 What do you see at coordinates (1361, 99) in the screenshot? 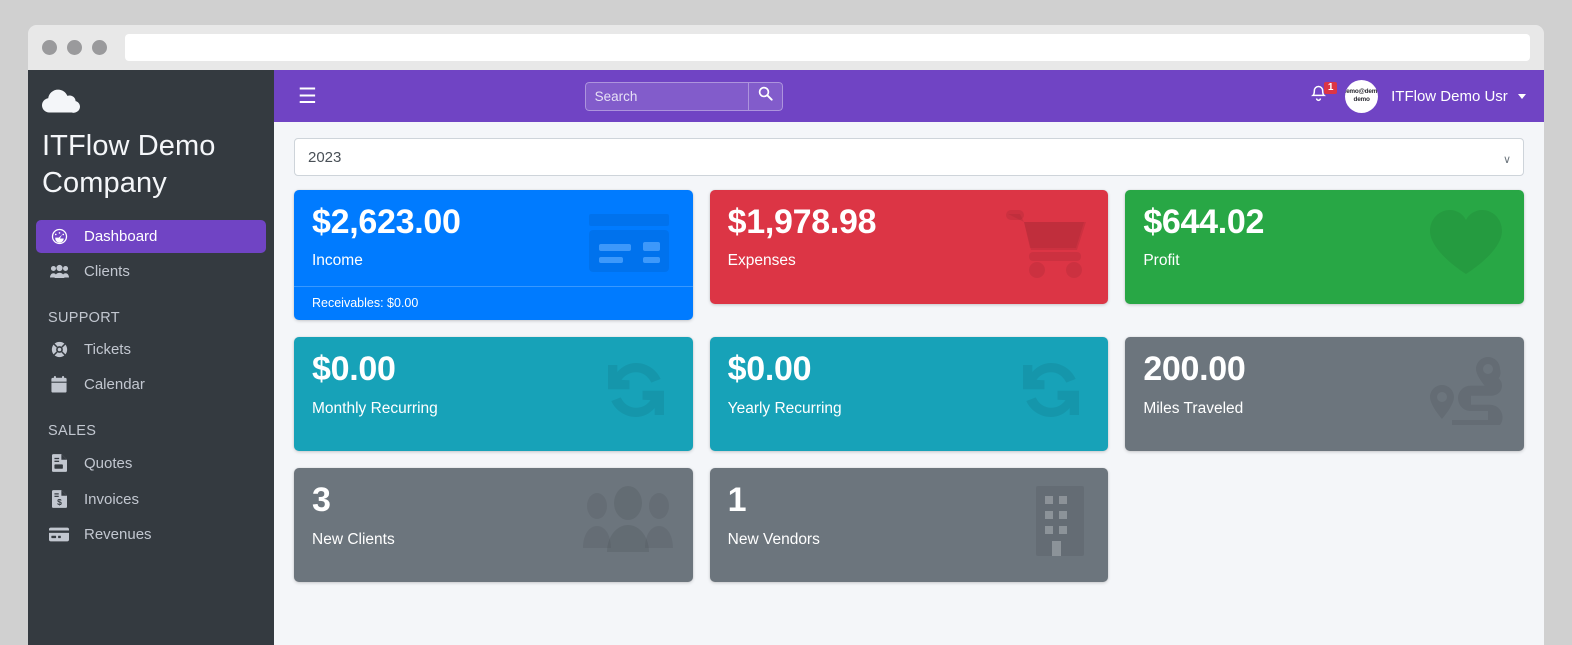
I see `avatar-line2: demo` at bounding box center [1361, 99].